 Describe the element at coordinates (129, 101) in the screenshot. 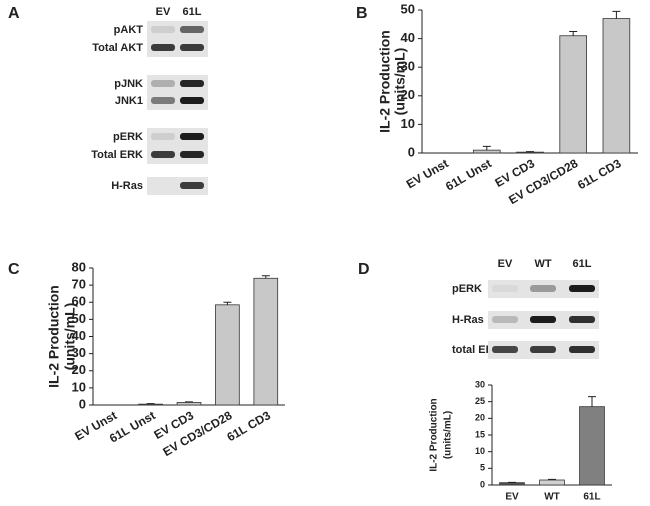

I see `row-label: JNK1` at that location.